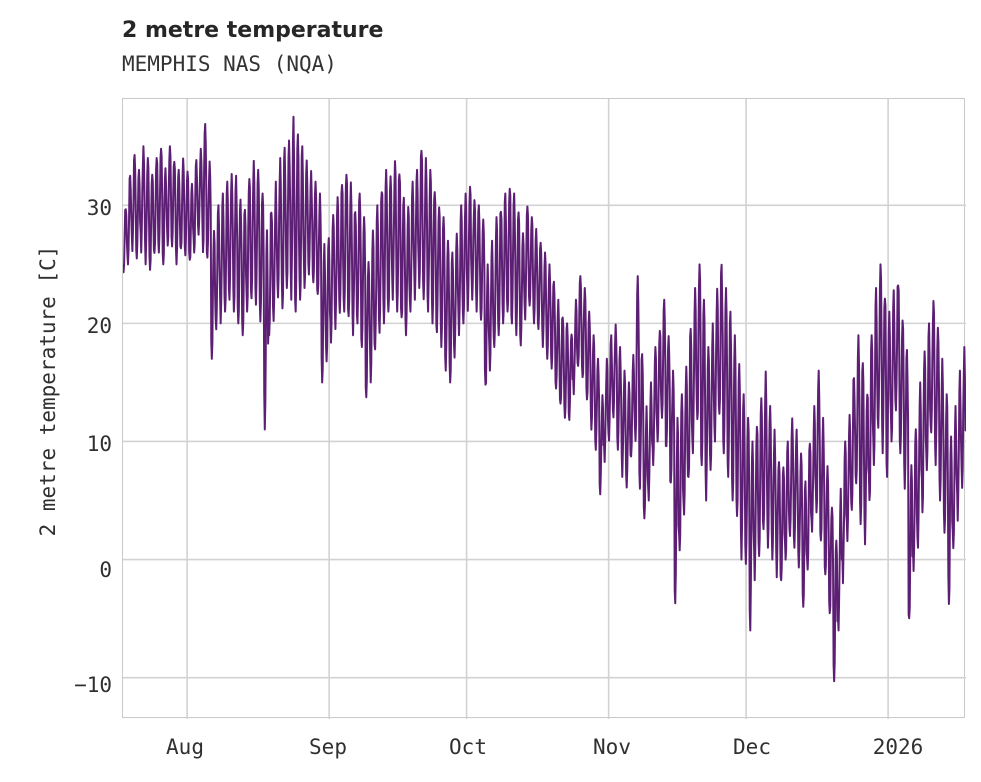 The height and width of the screenshot is (782, 981). I want to click on x-tick-label: 2026, so click(898, 747).